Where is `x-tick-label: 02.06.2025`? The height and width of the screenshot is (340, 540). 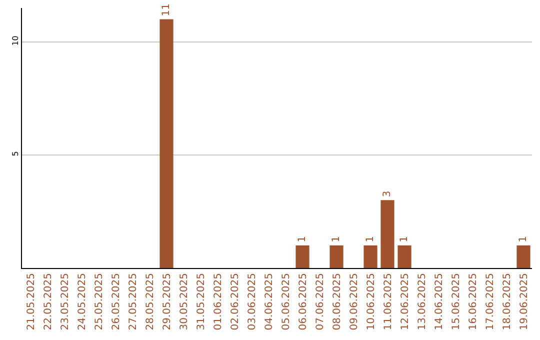 x-tick-label: 02.06.2025 is located at coordinates (235, 301).